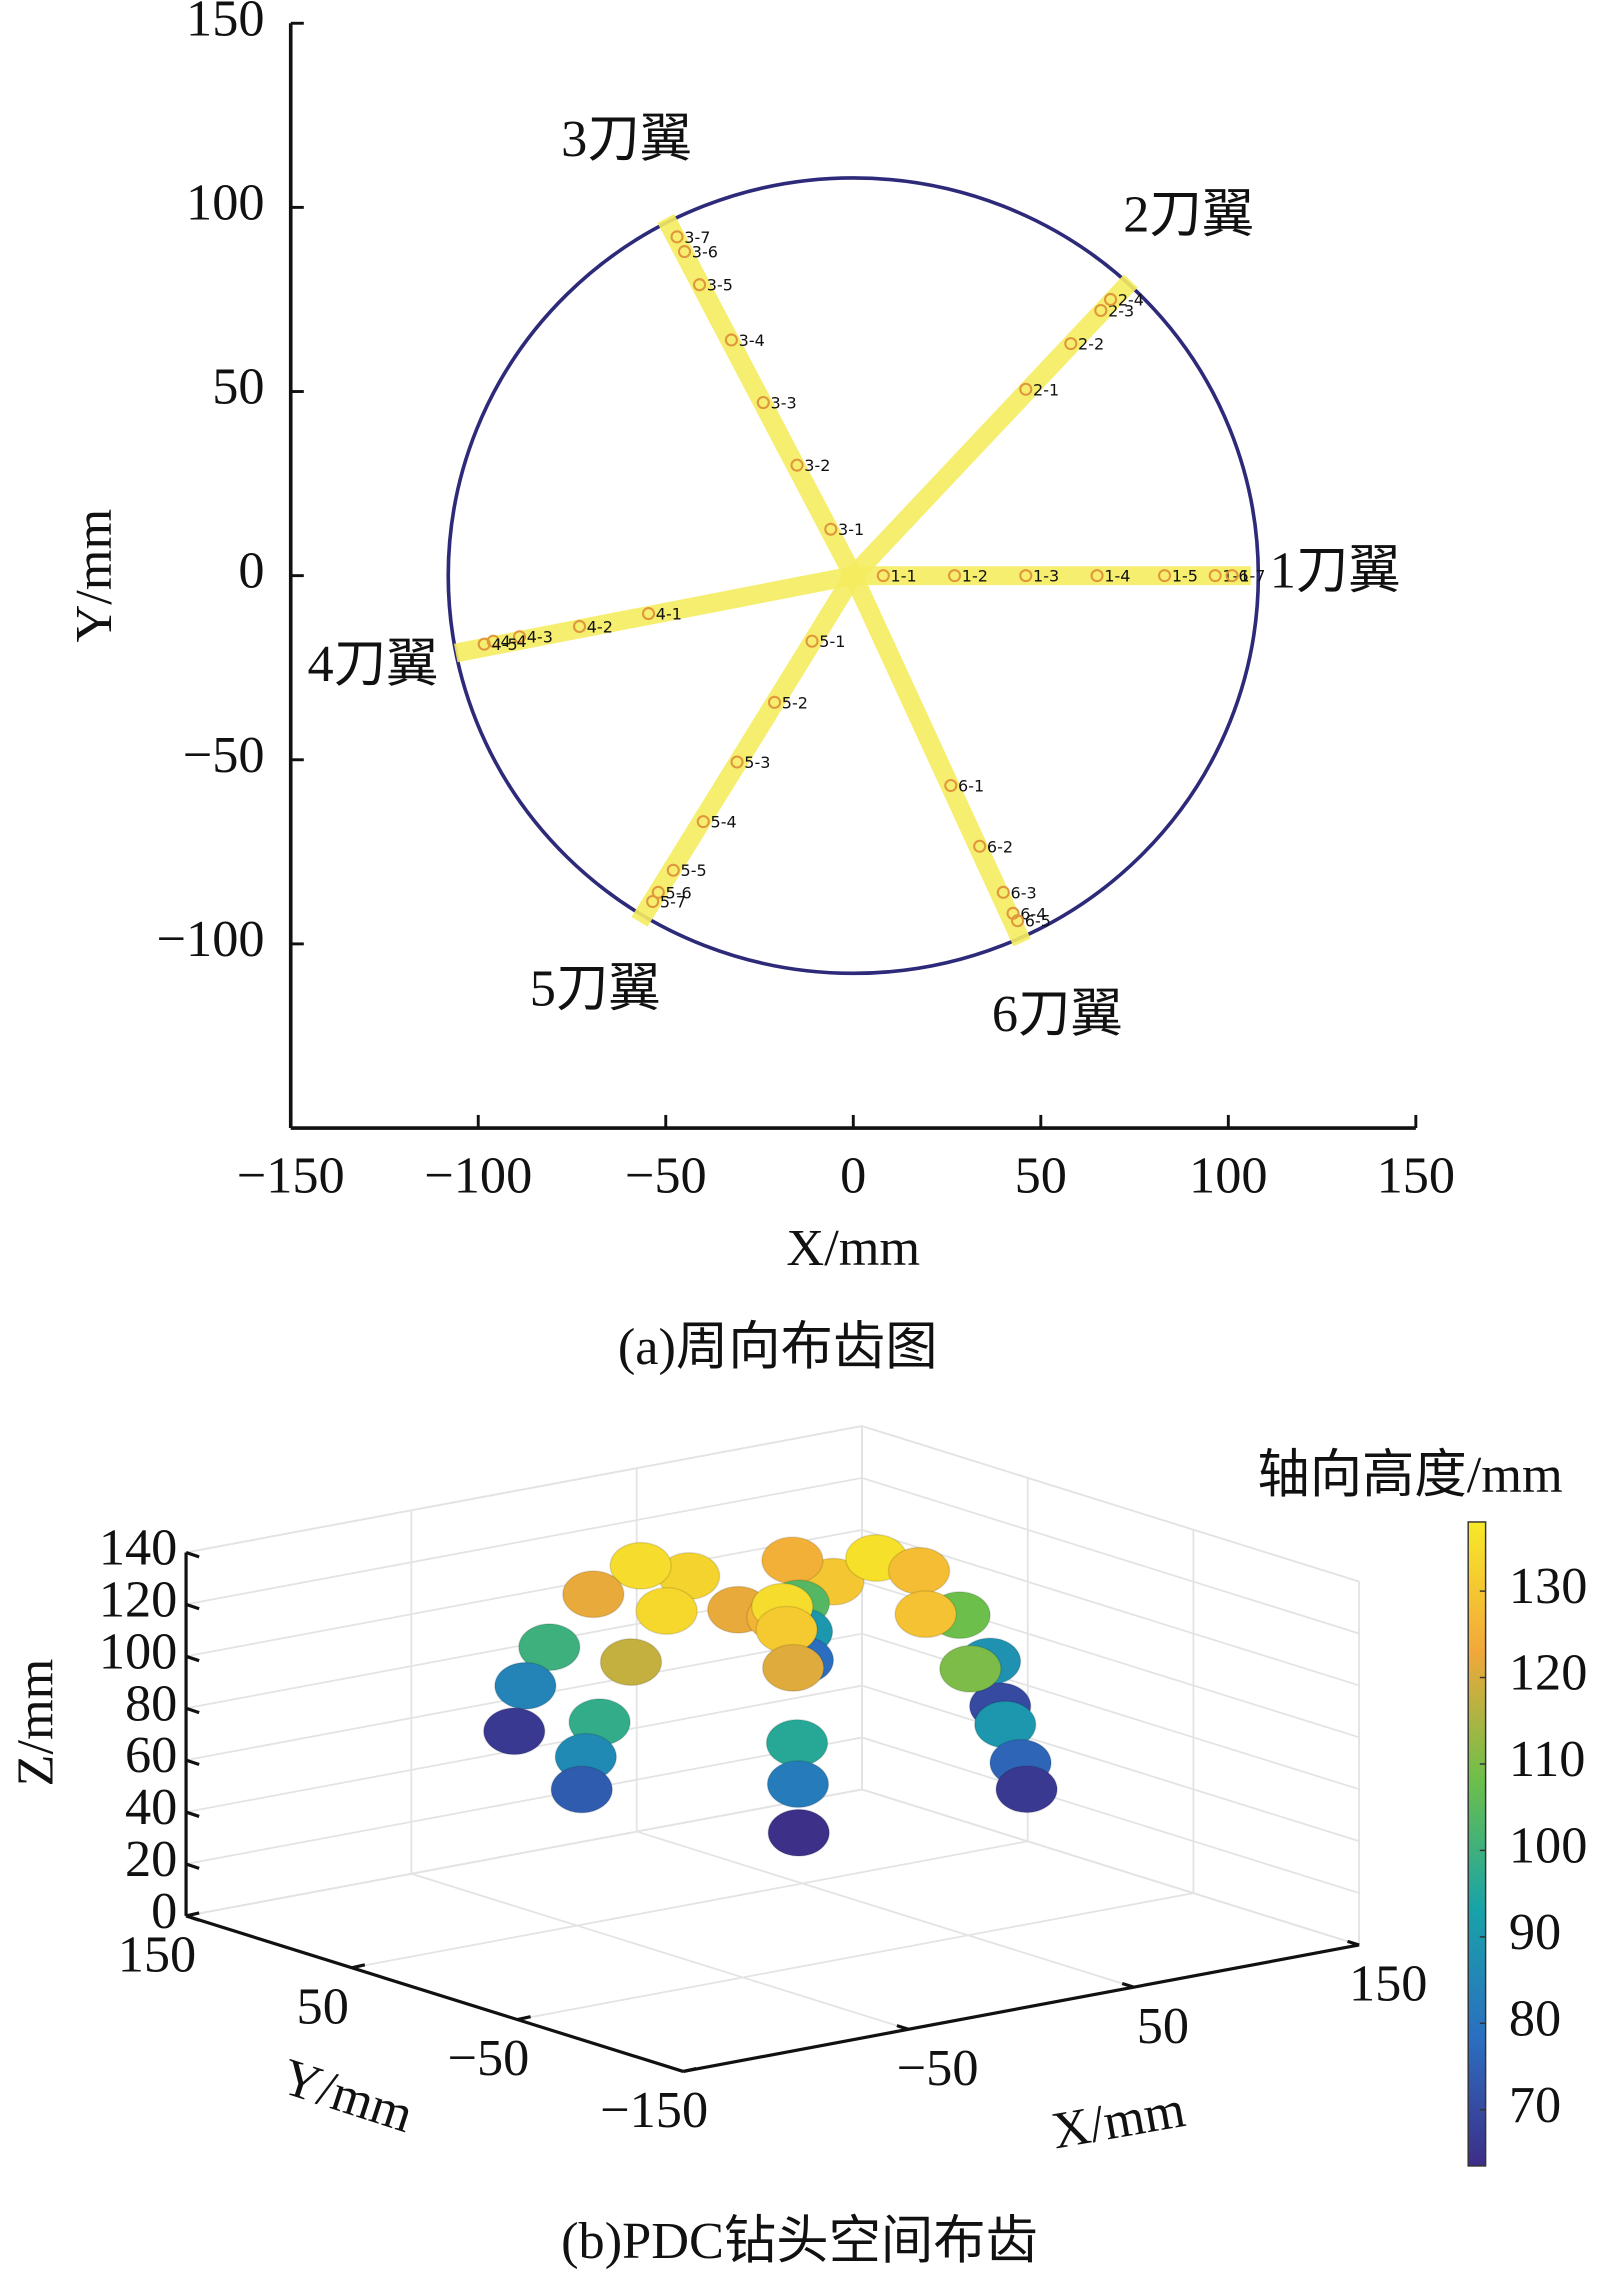 This screenshot has height=2286, width=1599. What do you see at coordinates (151, 1755) in the screenshot?
I see `z-tick-label: 60` at bounding box center [151, 1755].